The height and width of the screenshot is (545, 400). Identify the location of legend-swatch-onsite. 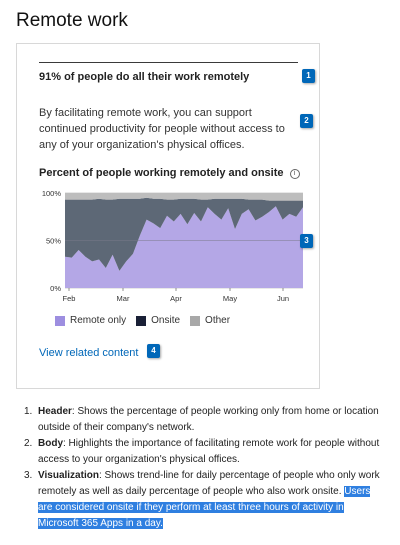
(141, 320).